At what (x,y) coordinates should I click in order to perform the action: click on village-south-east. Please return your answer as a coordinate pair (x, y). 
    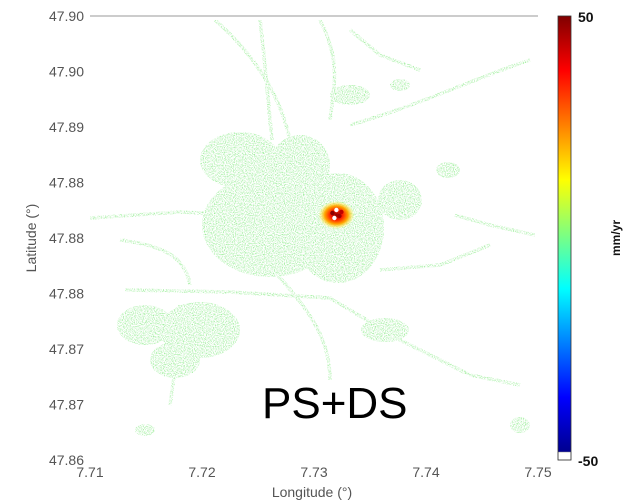
    Looking at the image, I should click on (520, 425).